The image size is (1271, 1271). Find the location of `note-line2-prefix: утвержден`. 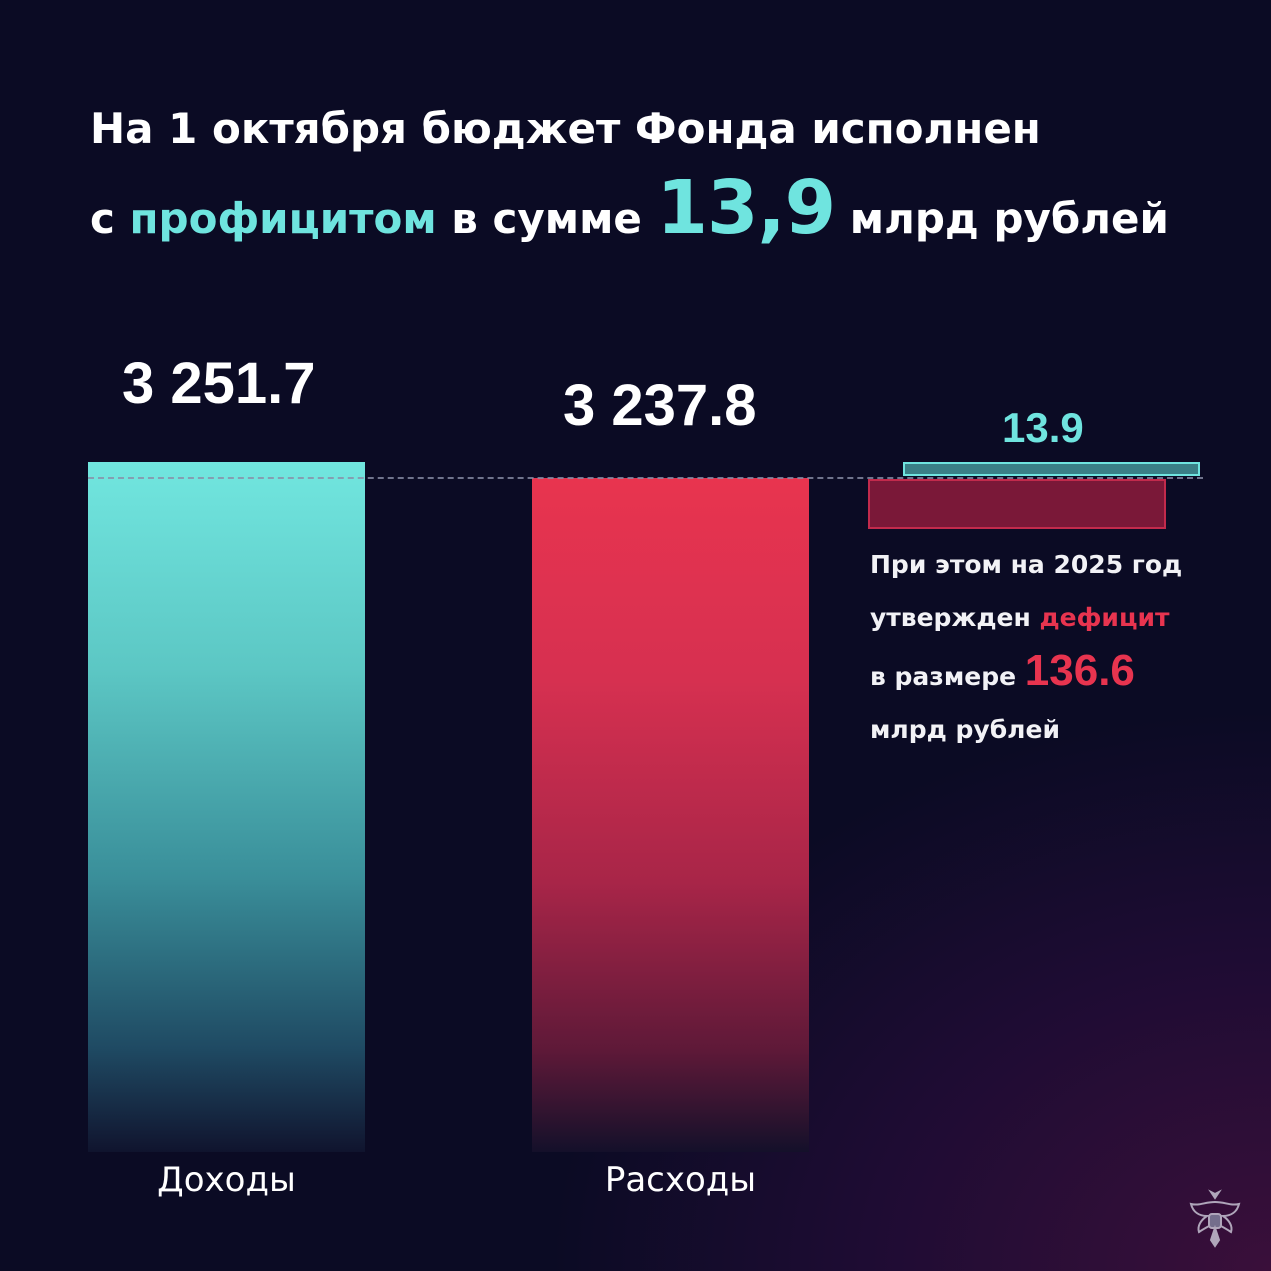

note-line2-prefix: утвержден is located at coordinates (950, 617).